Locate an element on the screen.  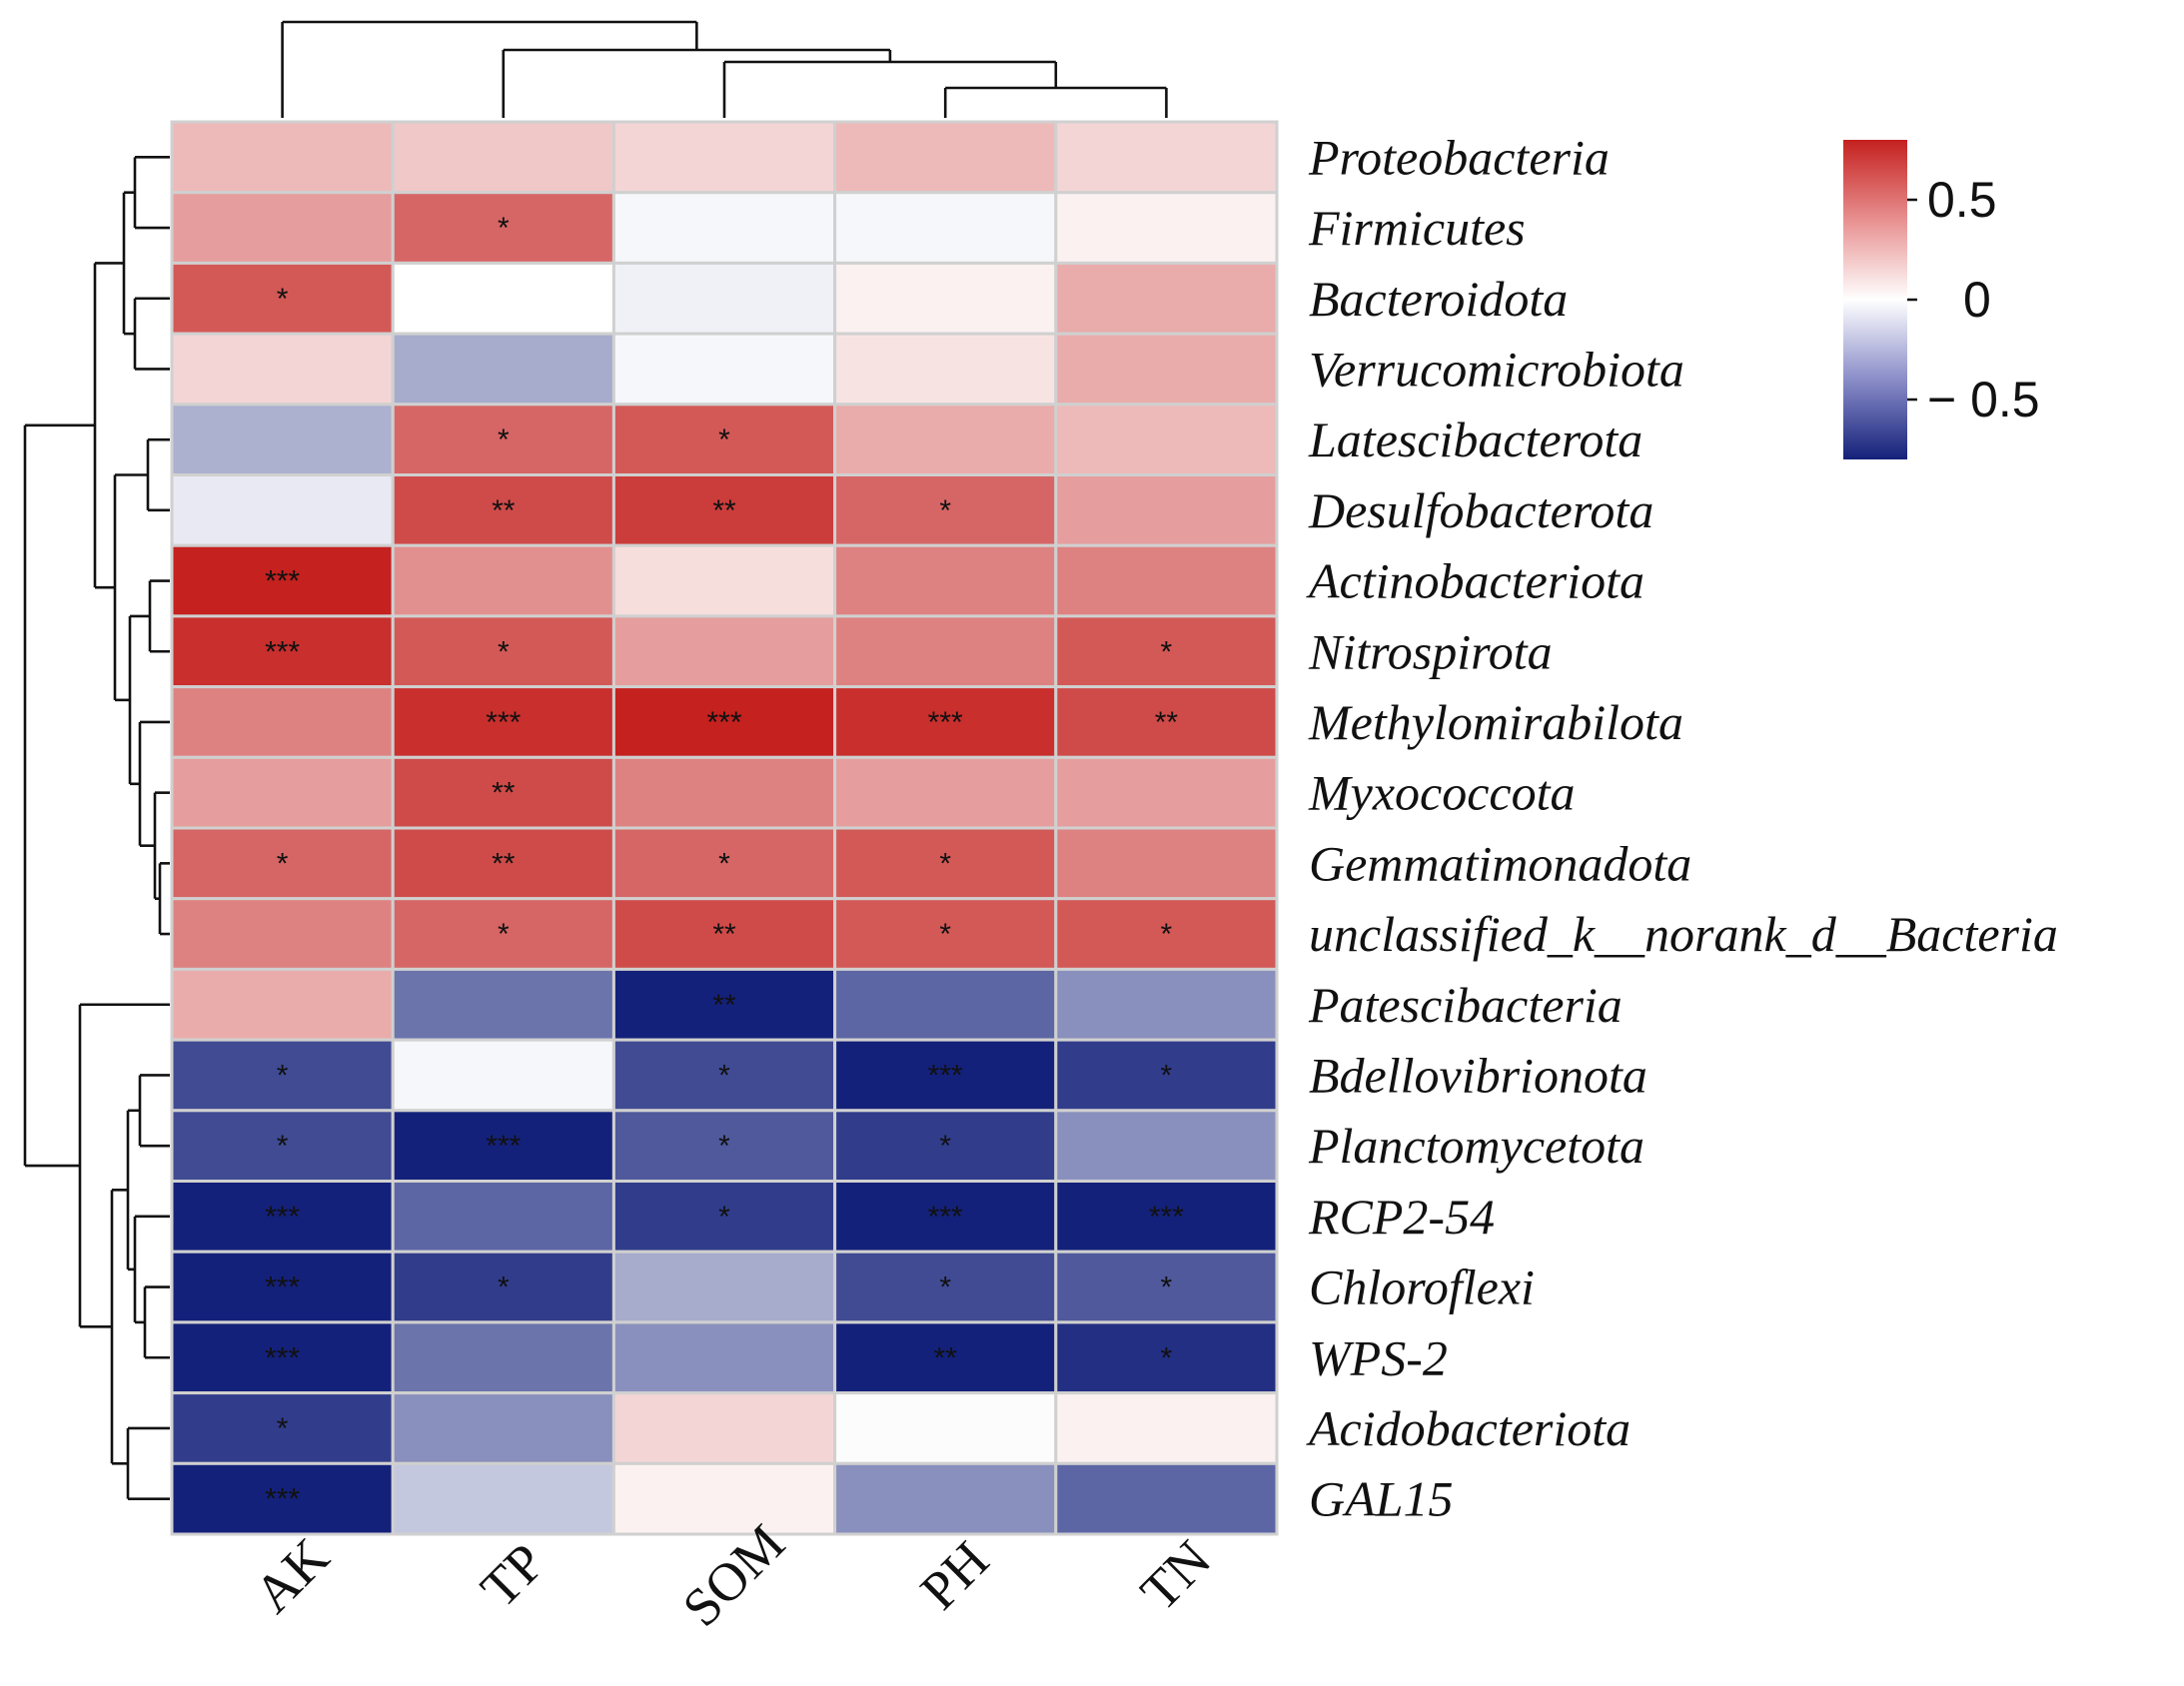
column-label: AK is located at coordinates (292, 1575).